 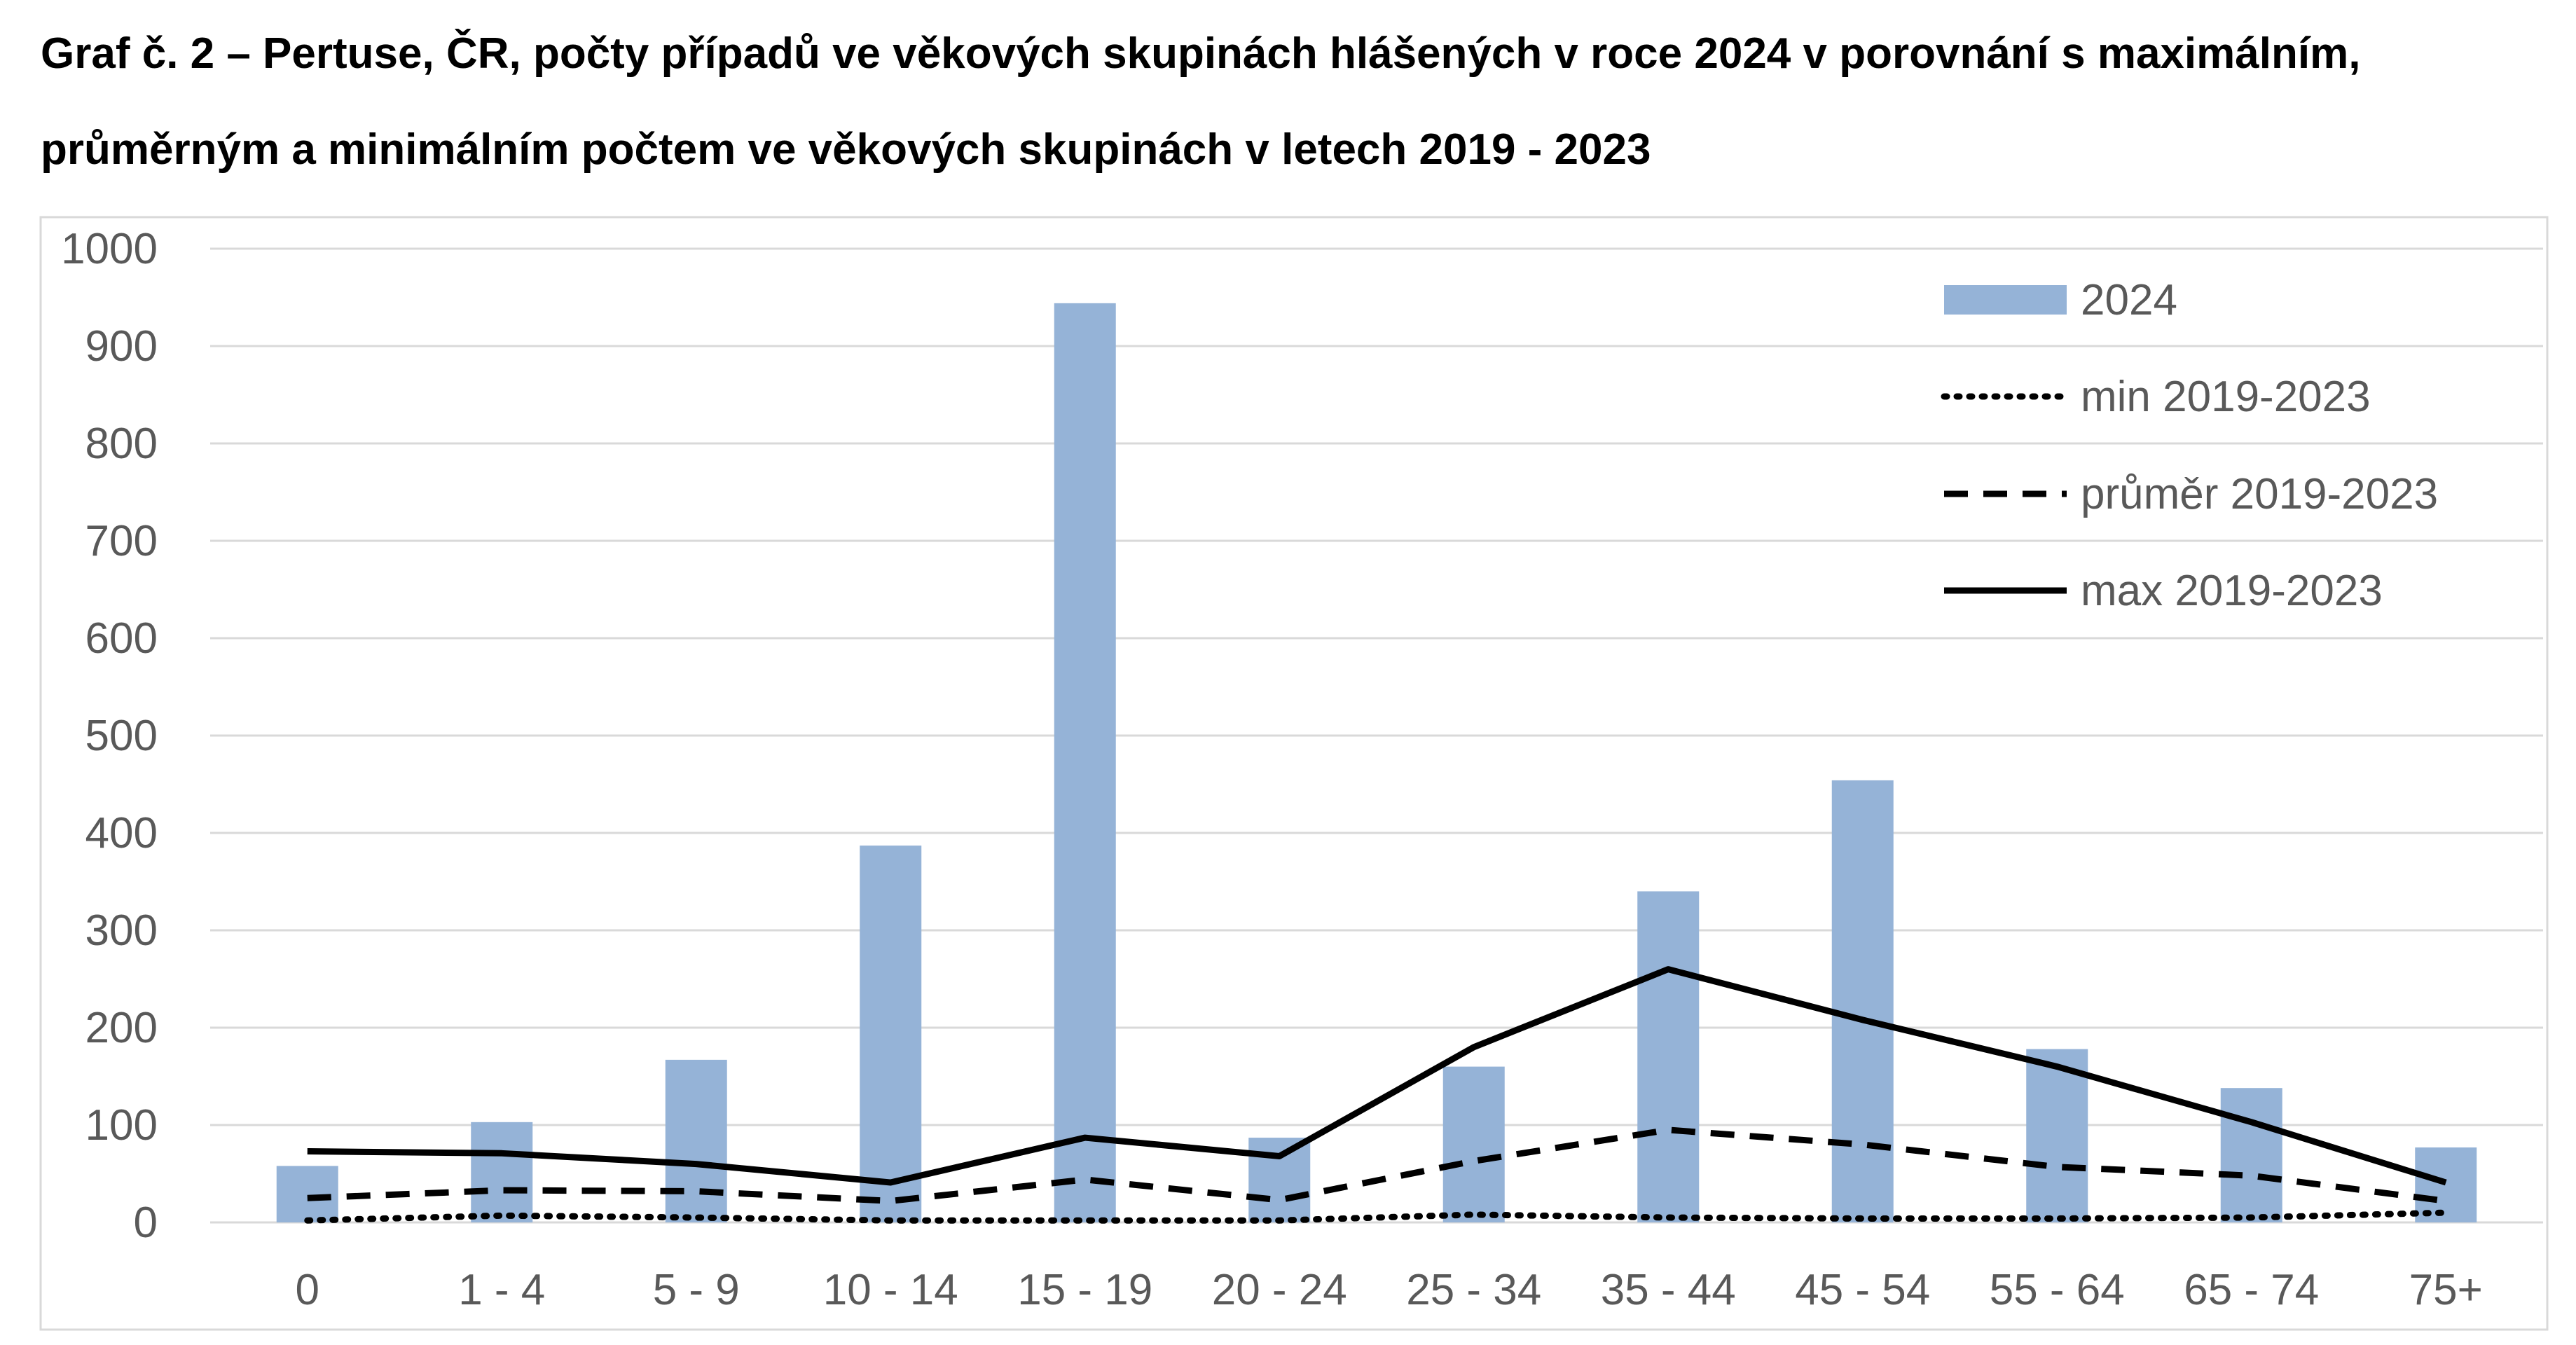 I want to click on y-tick-label: 600, so click(x=121, y=638).